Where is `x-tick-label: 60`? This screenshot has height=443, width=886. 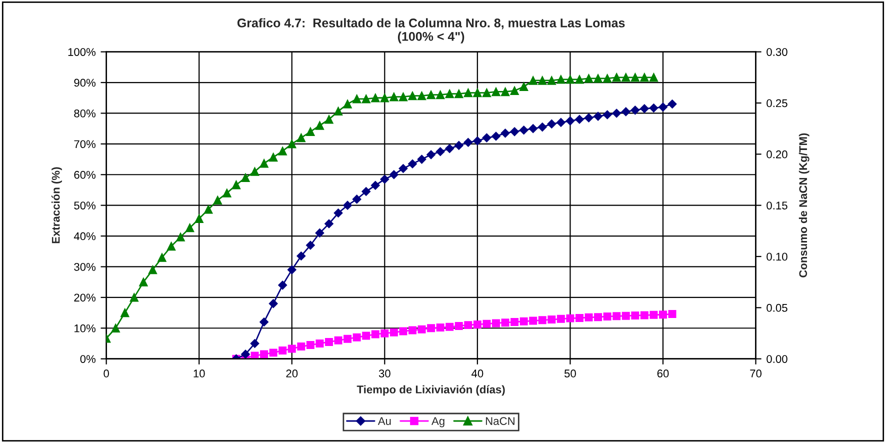
x-tick-label: 60 is located at coordinates (663, 374).